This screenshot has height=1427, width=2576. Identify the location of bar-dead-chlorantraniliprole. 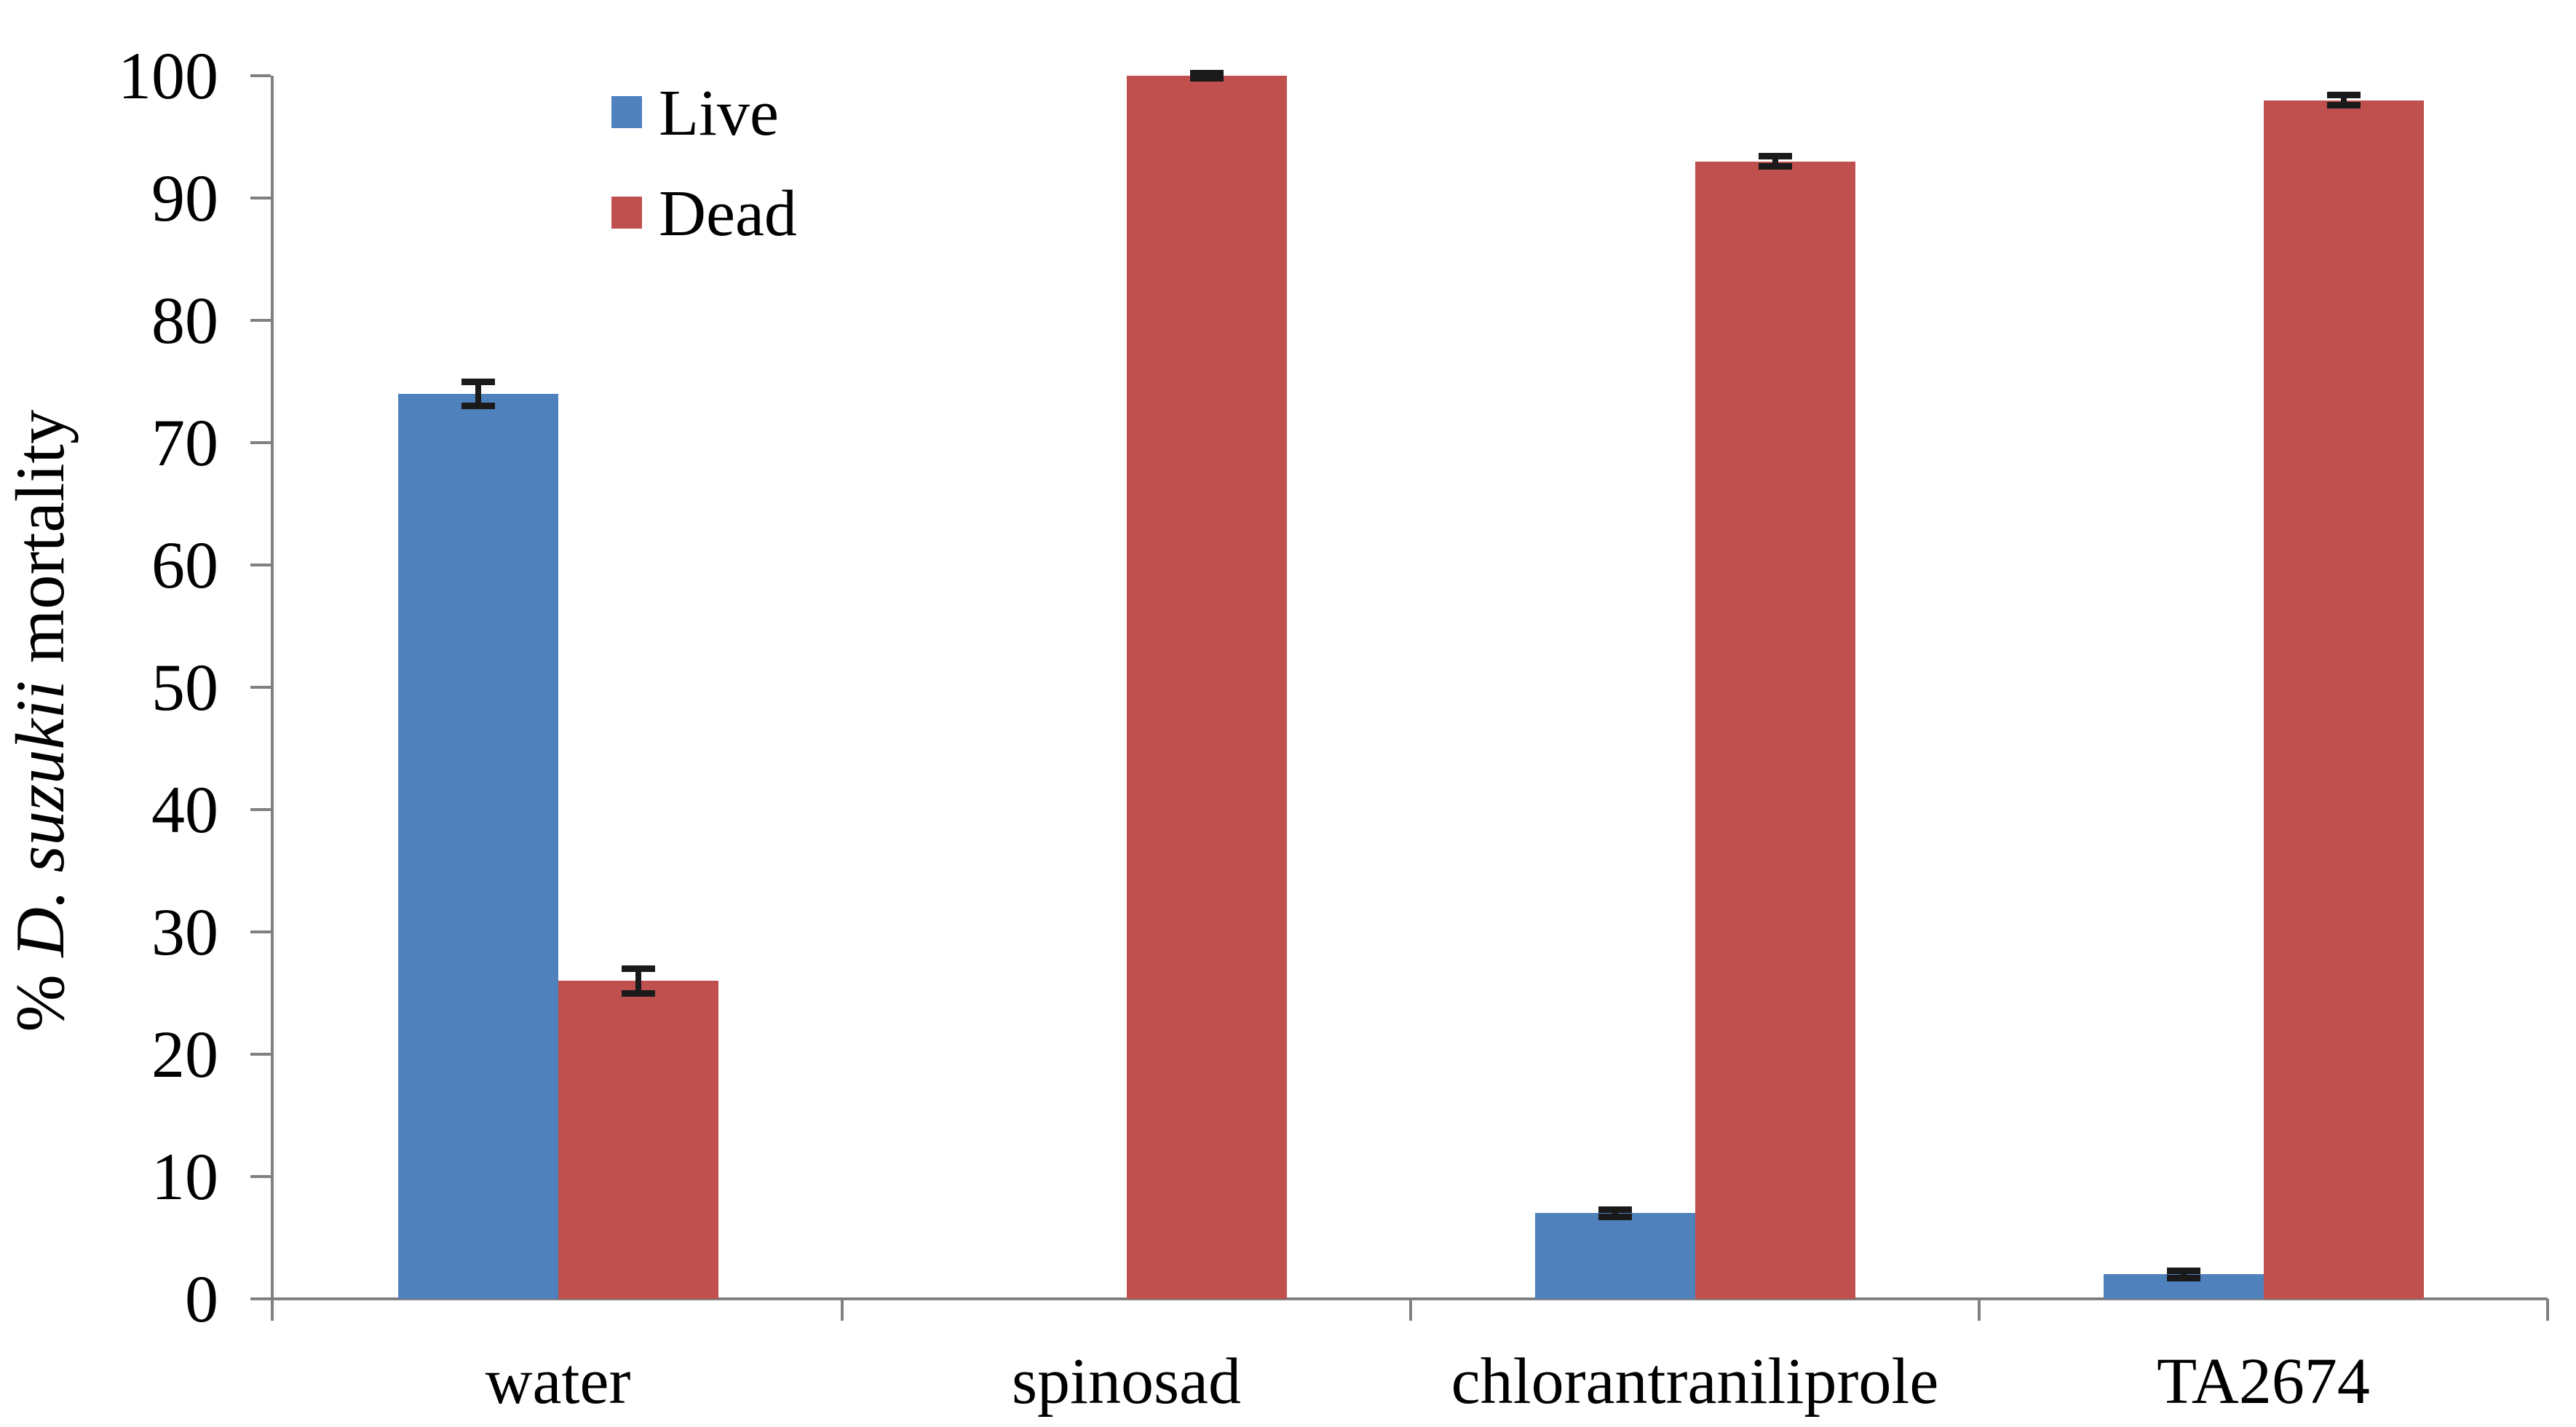
(1775, 730).